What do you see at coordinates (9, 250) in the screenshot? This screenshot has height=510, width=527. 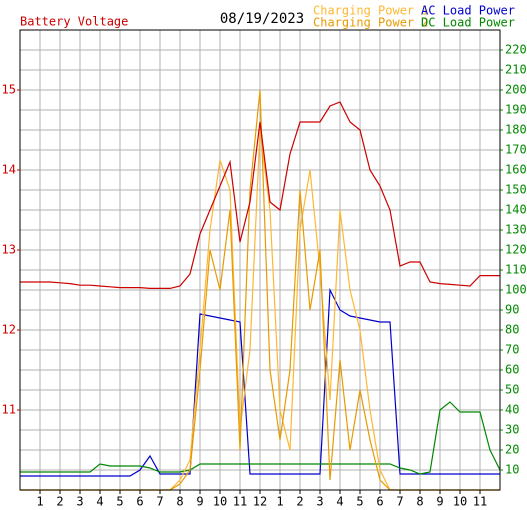 I see `y-tick-label: 13` at bounding box center [9, 250].